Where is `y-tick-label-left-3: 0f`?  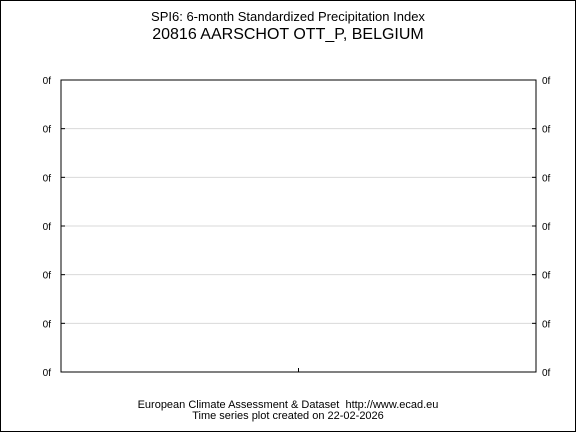
y-tick-label-left-3: 0f is located at coordinates (47, 227).